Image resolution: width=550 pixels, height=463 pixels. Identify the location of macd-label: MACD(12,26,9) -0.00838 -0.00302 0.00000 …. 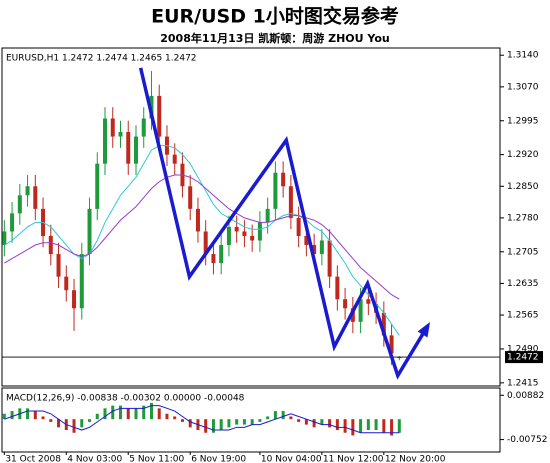
(125, 399).